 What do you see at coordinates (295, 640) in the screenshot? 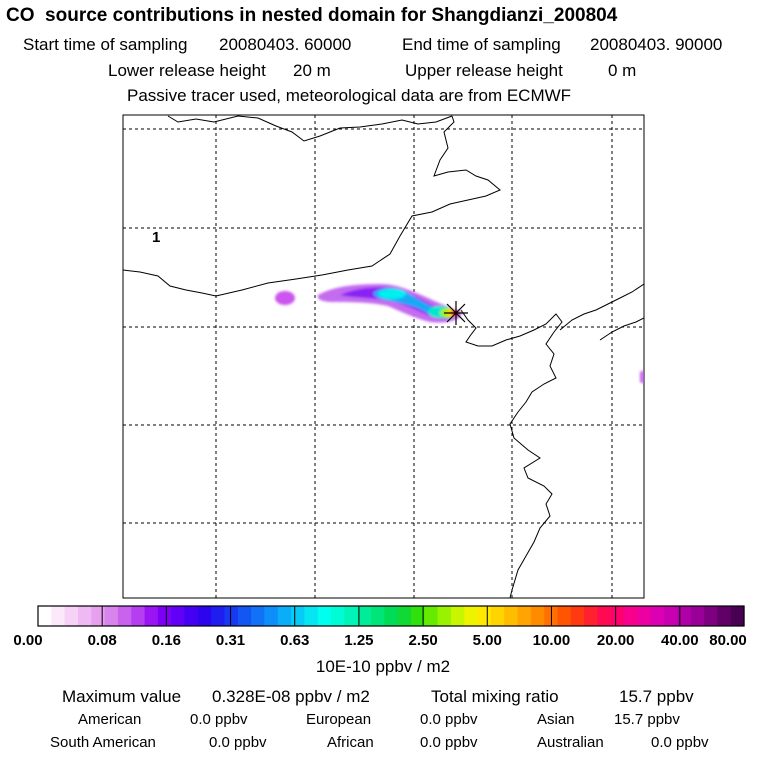
I see `colorbar-tick-label: 0.63` at bounding box center [295, 640].